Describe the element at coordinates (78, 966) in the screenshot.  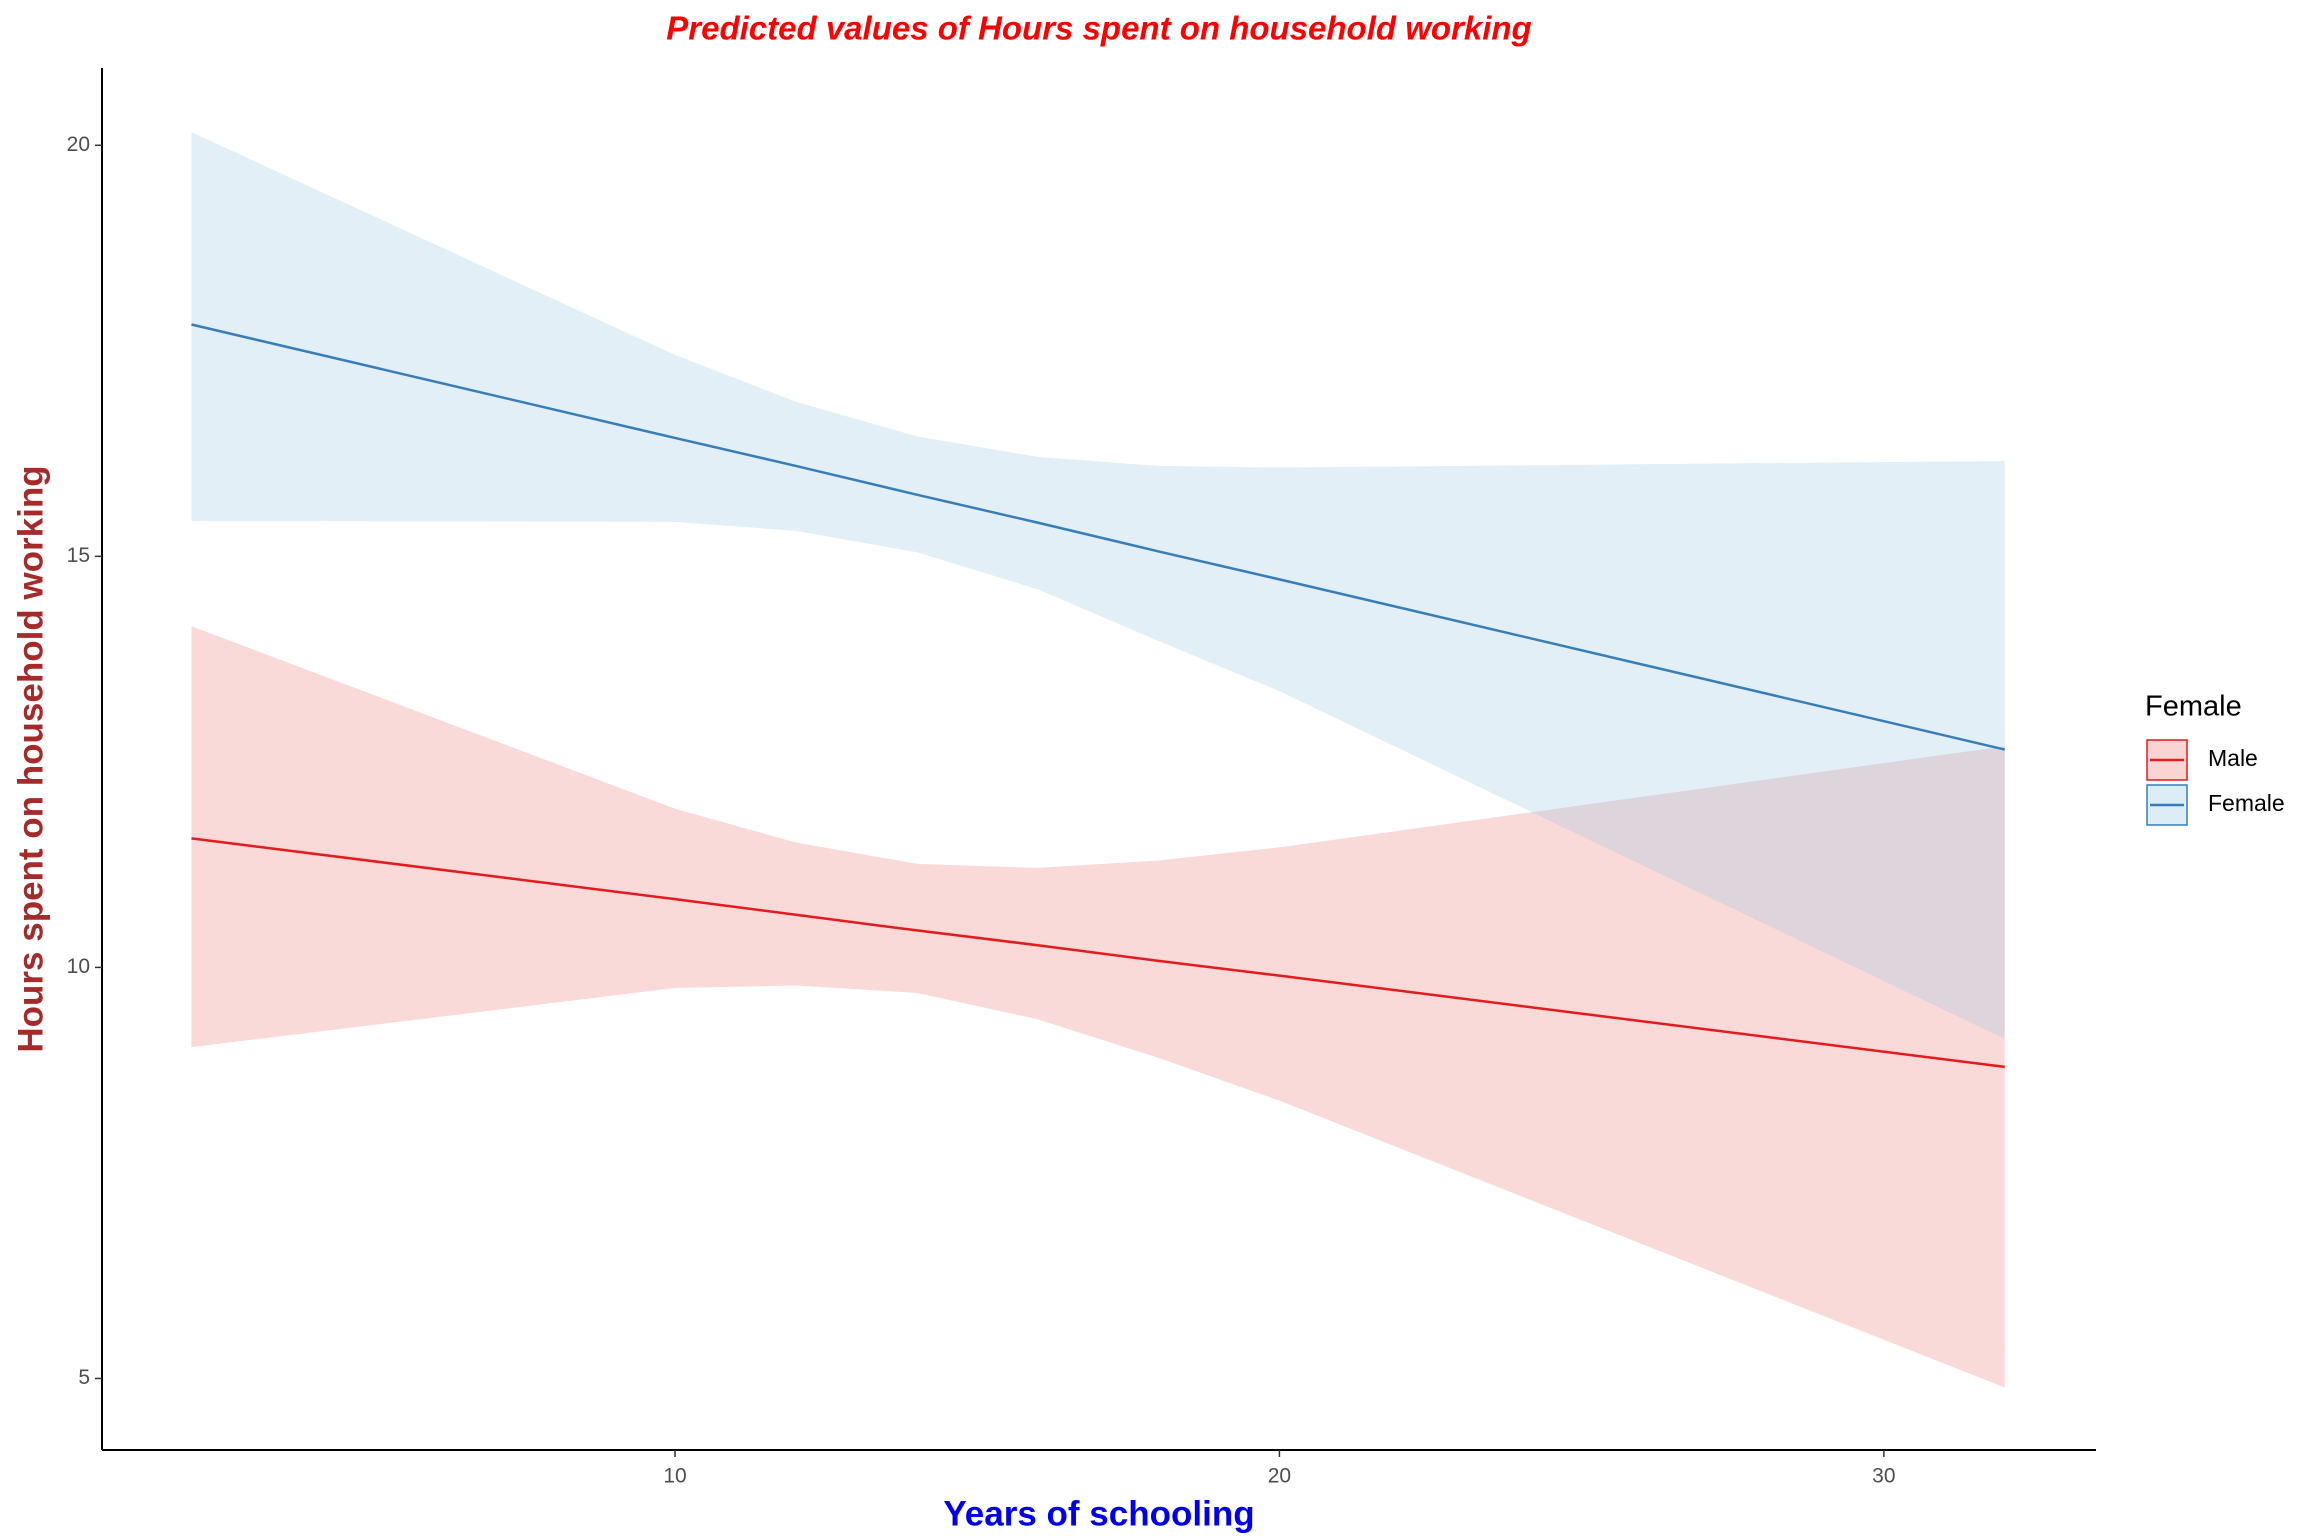
I see `y-tick-label: 10` at that location.